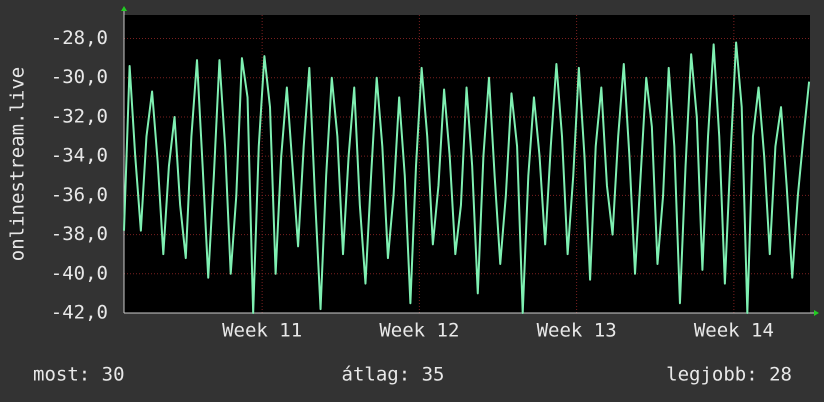  I want to click on y-tick-label: -30,0, so click(79, 77).